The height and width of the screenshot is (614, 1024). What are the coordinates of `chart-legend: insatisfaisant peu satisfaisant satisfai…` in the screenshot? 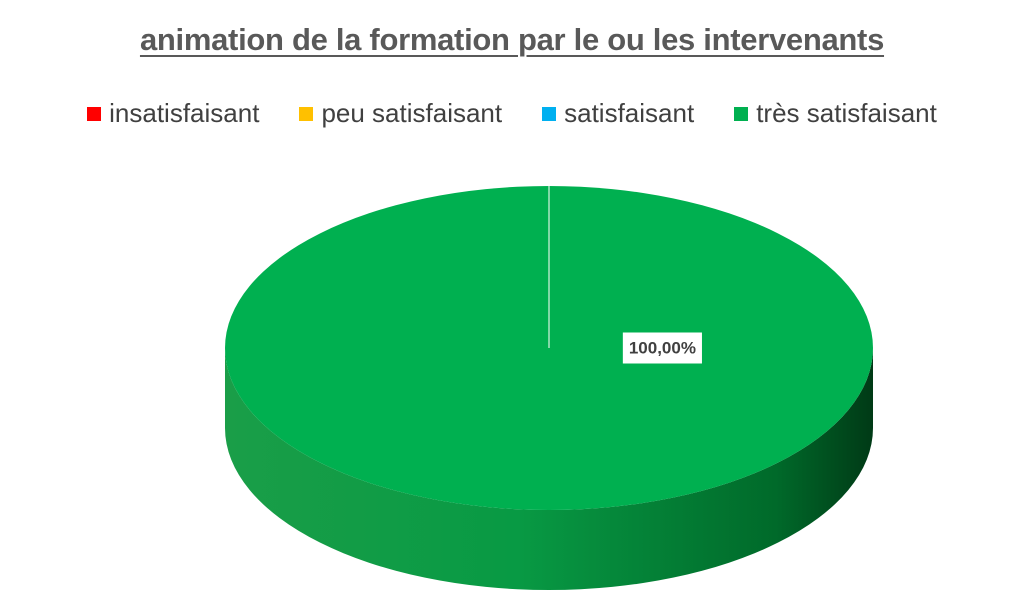 It's located at (512, 113).